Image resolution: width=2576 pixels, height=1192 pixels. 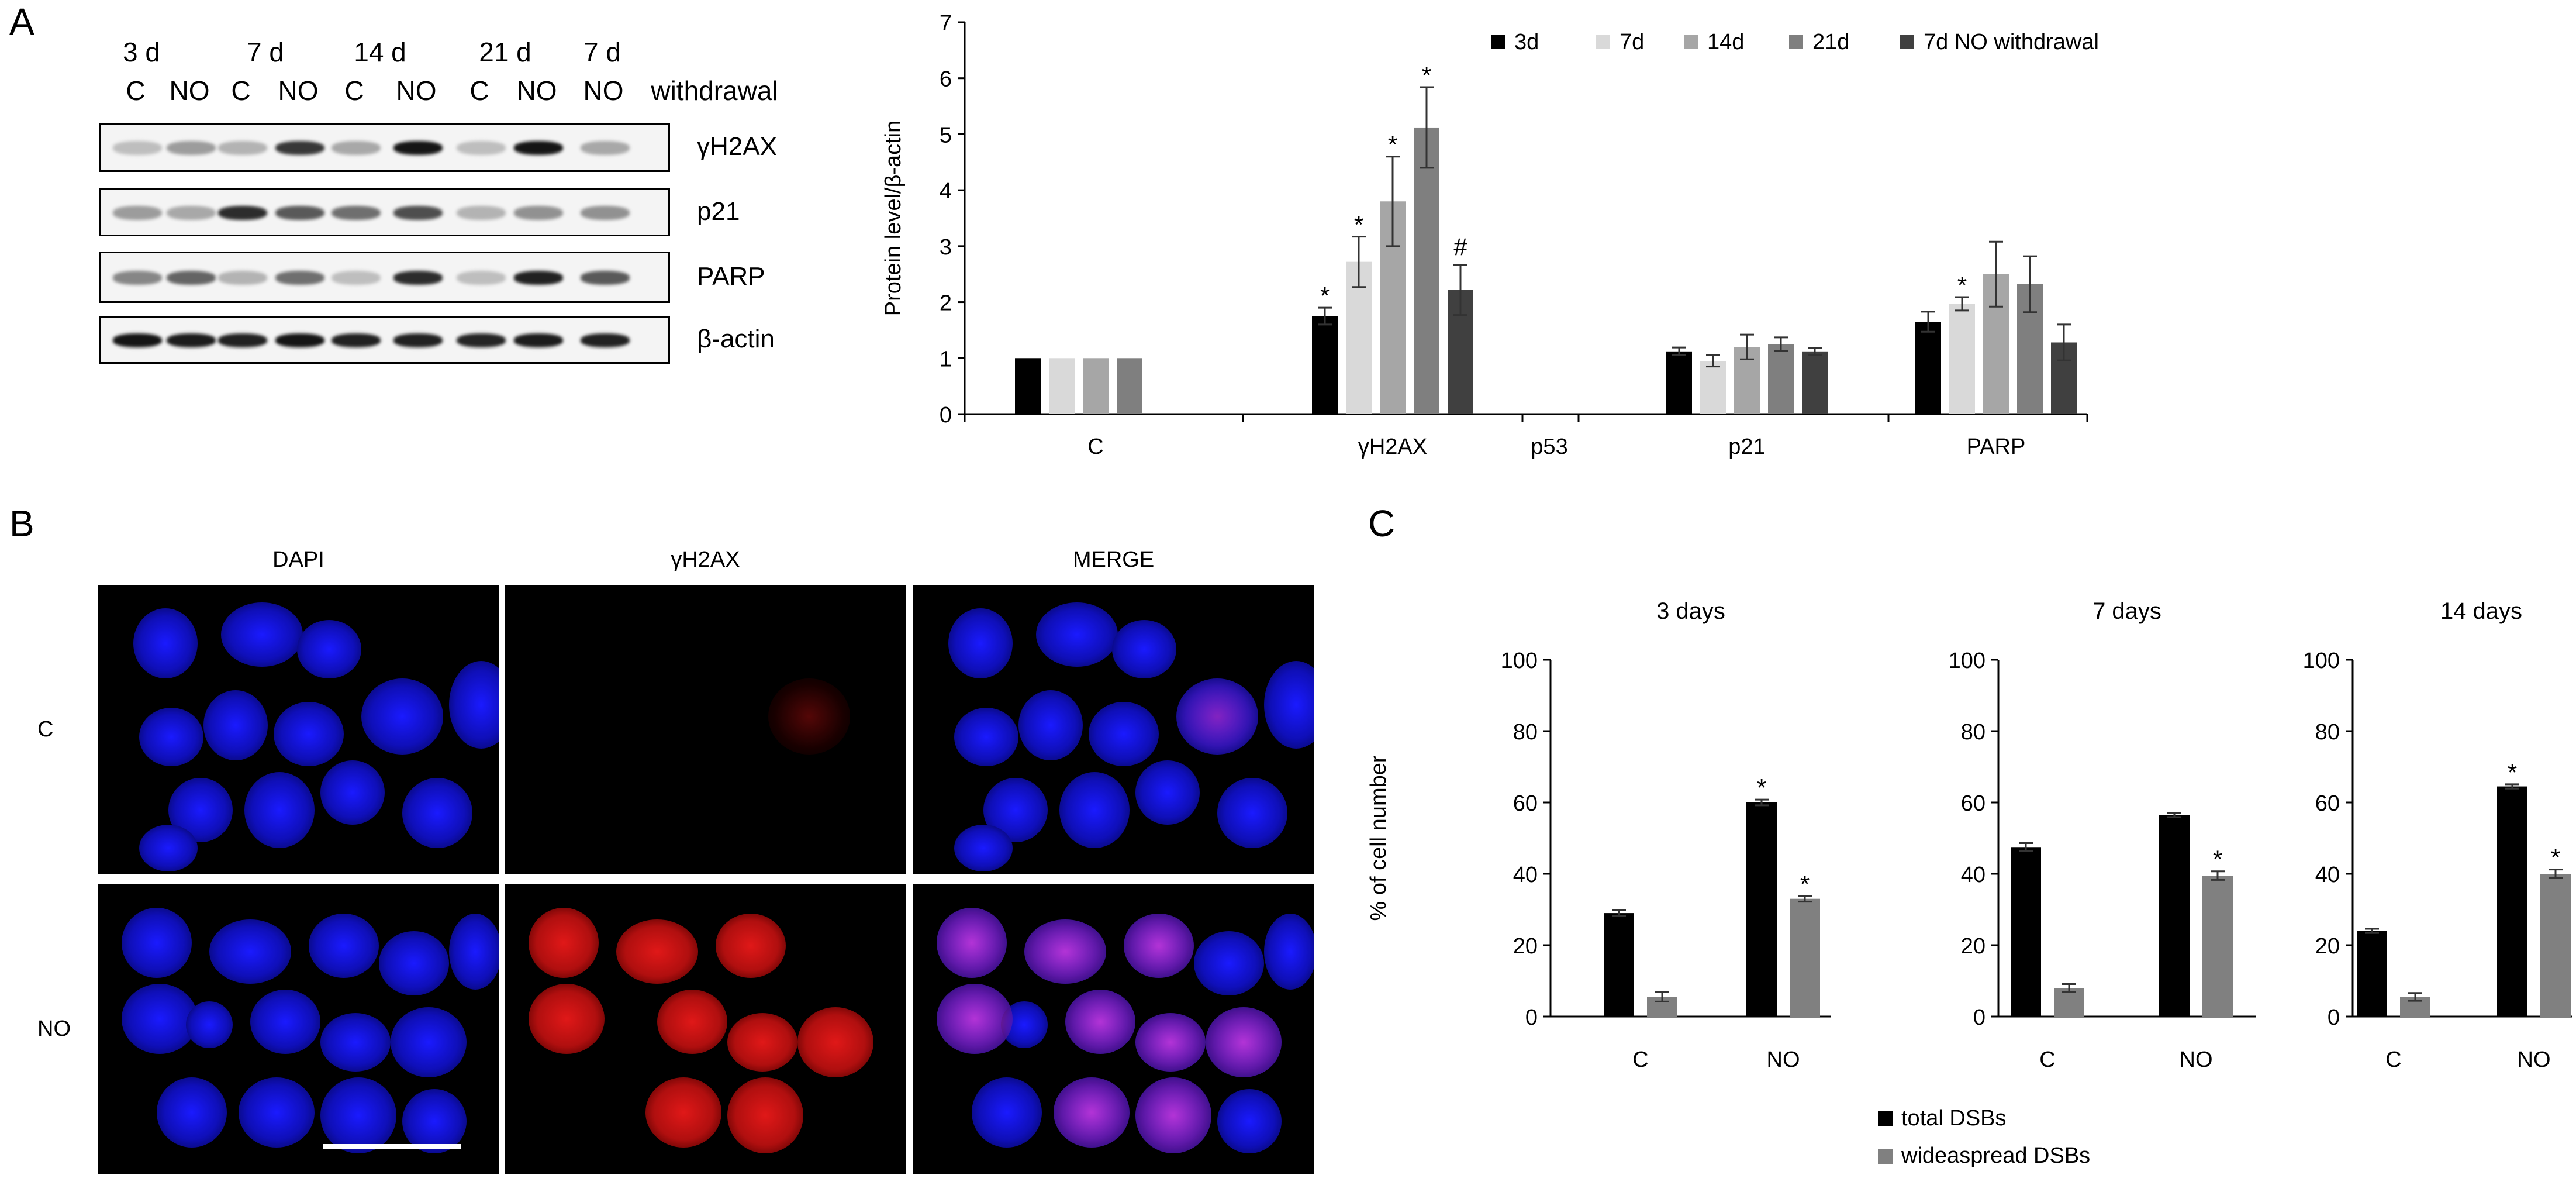 What do you see at coordinates (705, 559) in the screenshot?
I see `micrograph-column-title: γH2AX` at bounding box center [705, 559].